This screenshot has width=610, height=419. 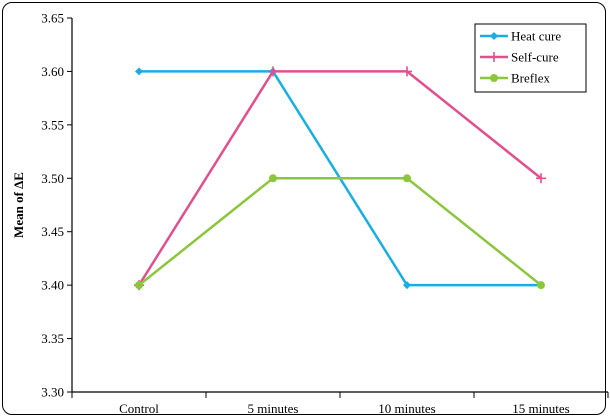 What do you see at coordinates (52, 392) in the screenshot?
I see `y-tick-label: 3.30` at bounding box center [52, 392].